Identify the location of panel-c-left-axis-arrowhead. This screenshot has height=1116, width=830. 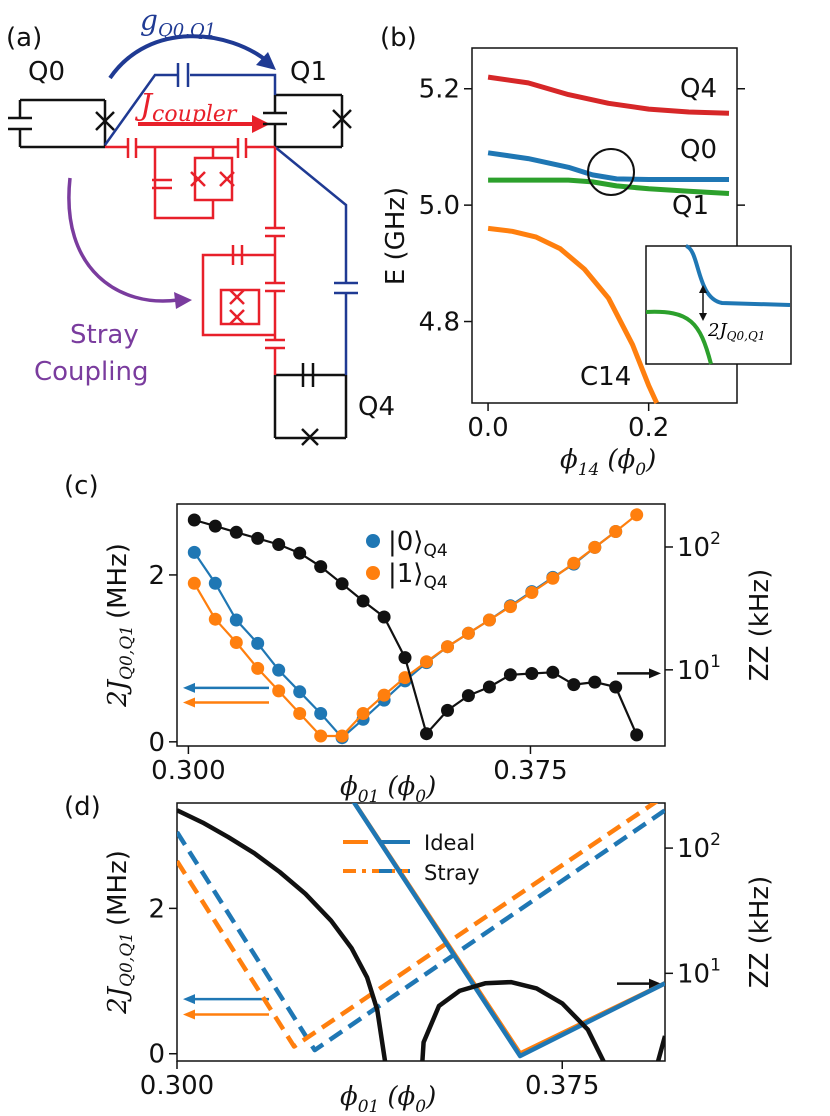
(189, 702).